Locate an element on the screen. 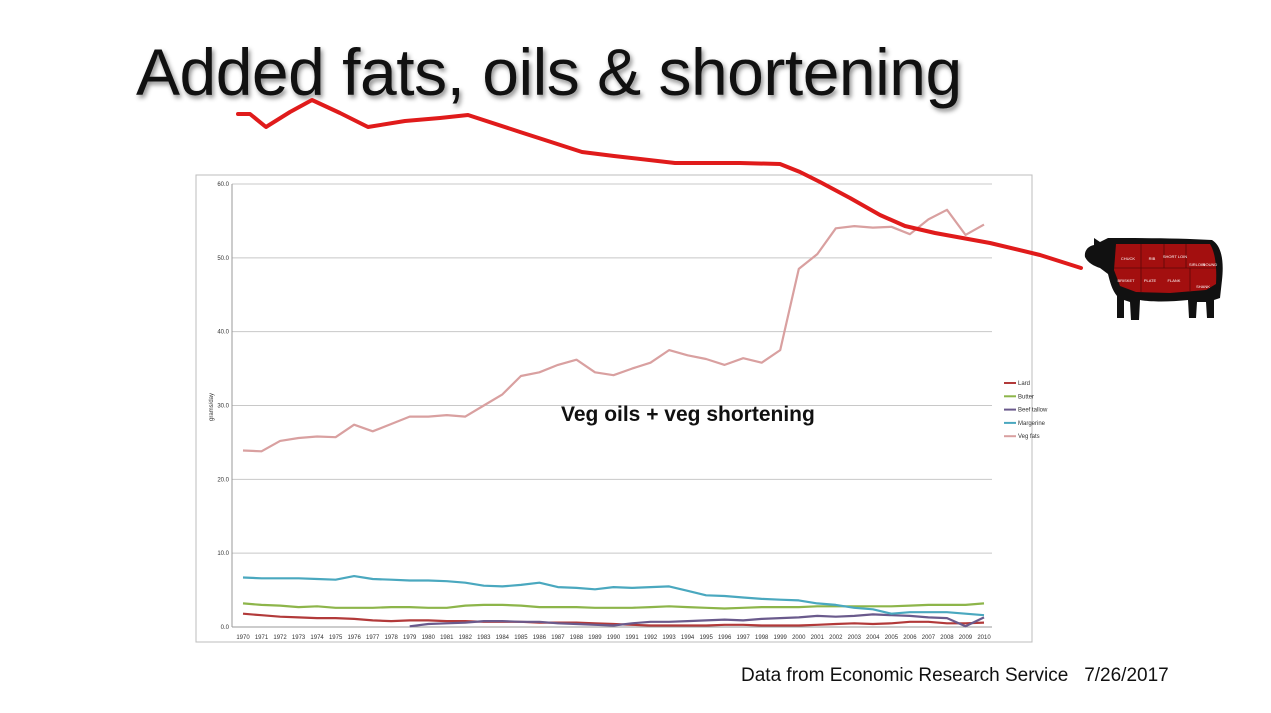  x-tick-label: 1979 is located at coordinates (410, 638).